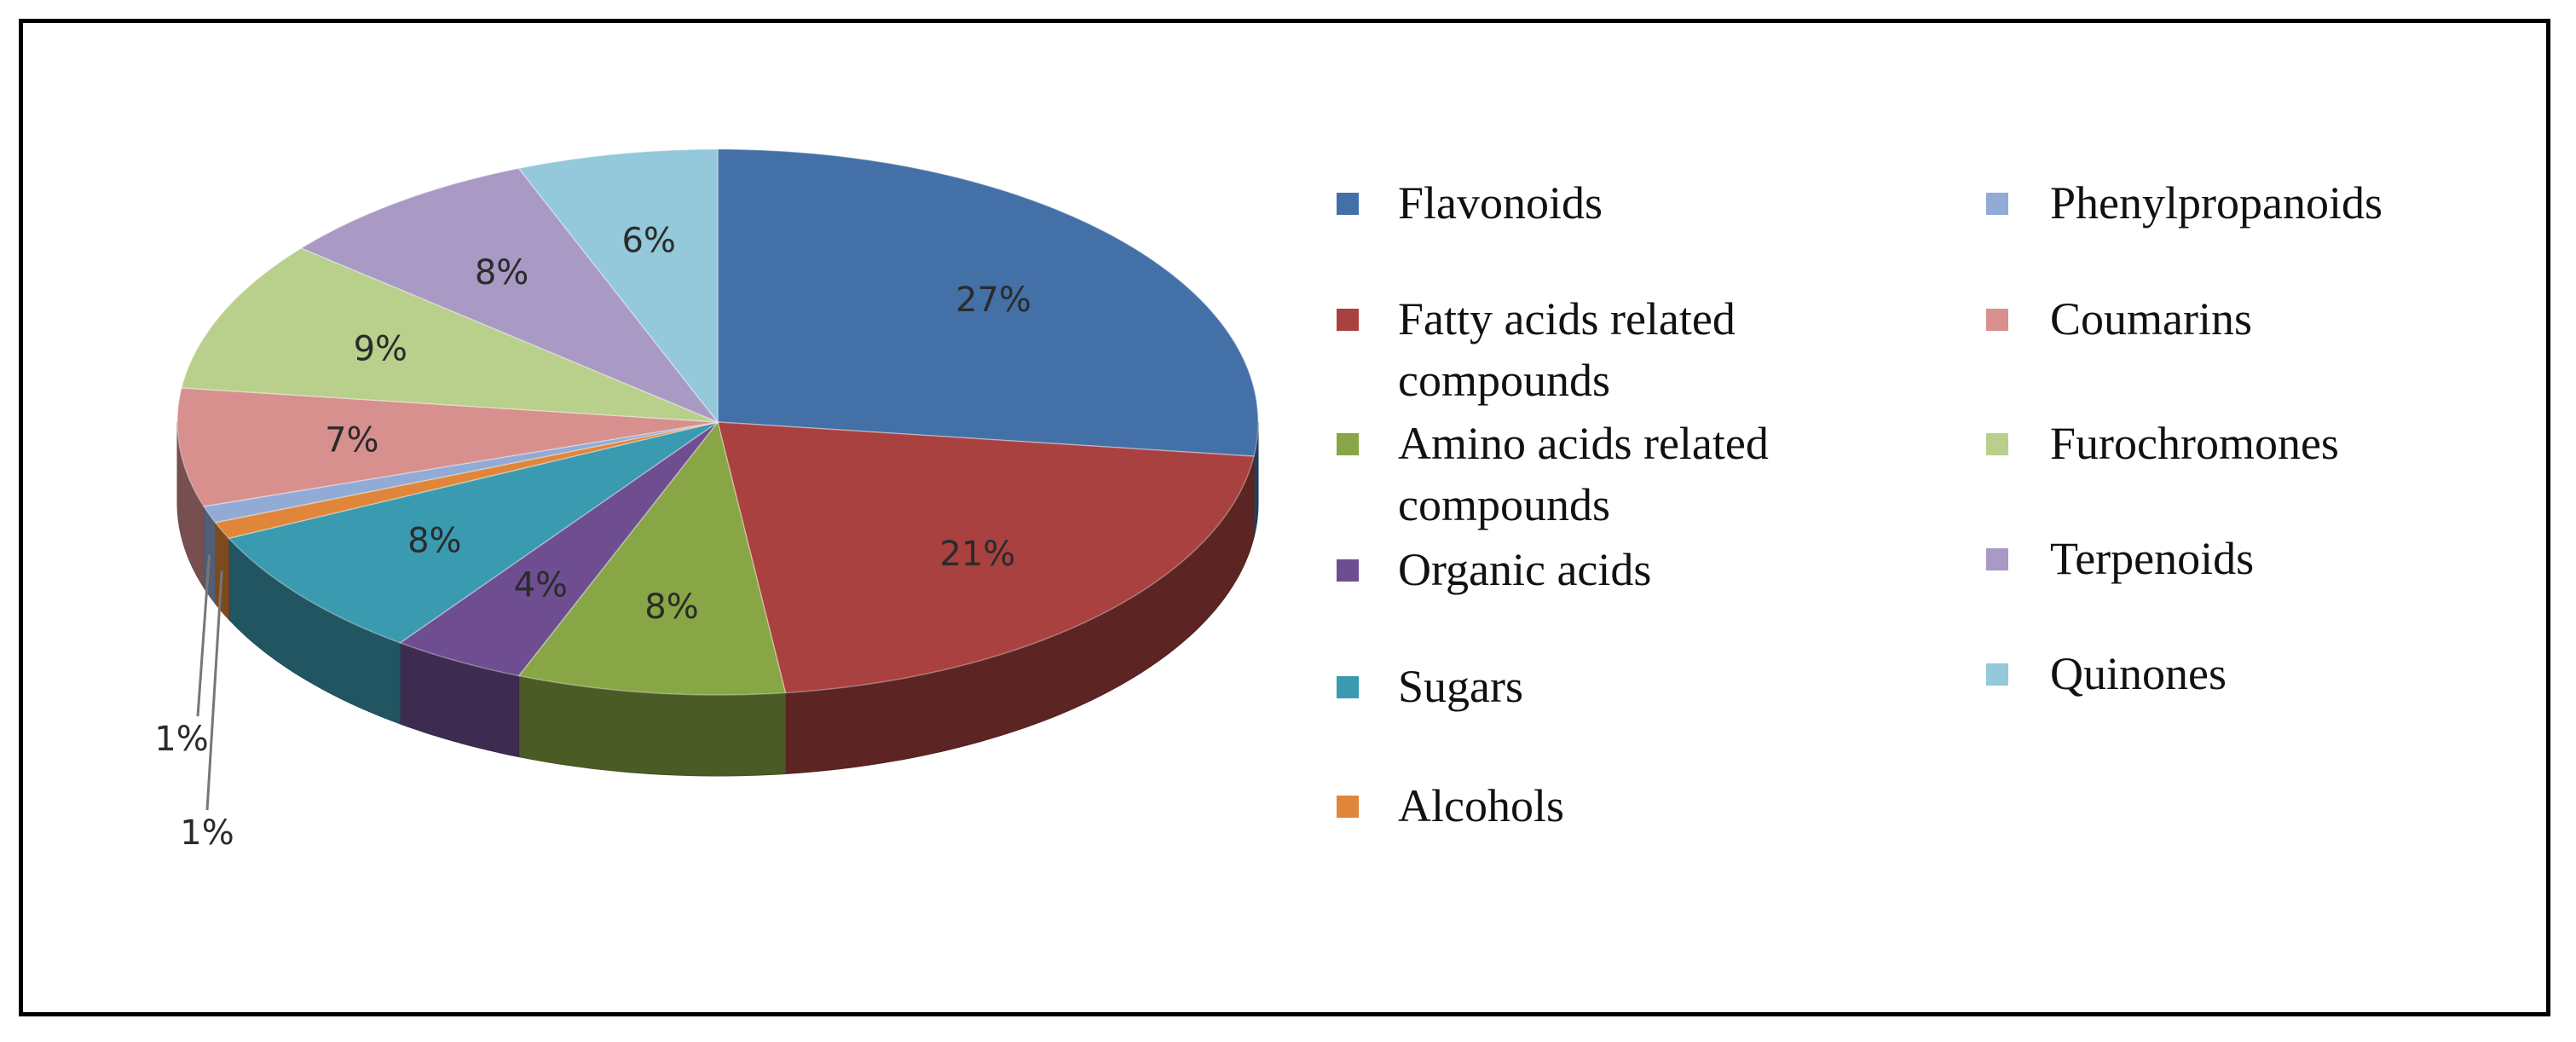  I want to click on pie-slice-flavonoids, so click(988, 302).